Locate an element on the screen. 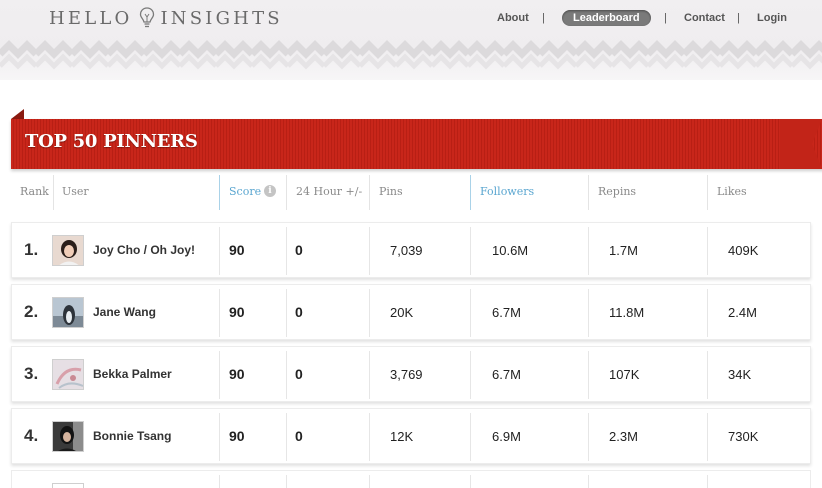 This screenshot has height=488, width=822. column-header-rank: Rank is located at coordinates (34, 191).